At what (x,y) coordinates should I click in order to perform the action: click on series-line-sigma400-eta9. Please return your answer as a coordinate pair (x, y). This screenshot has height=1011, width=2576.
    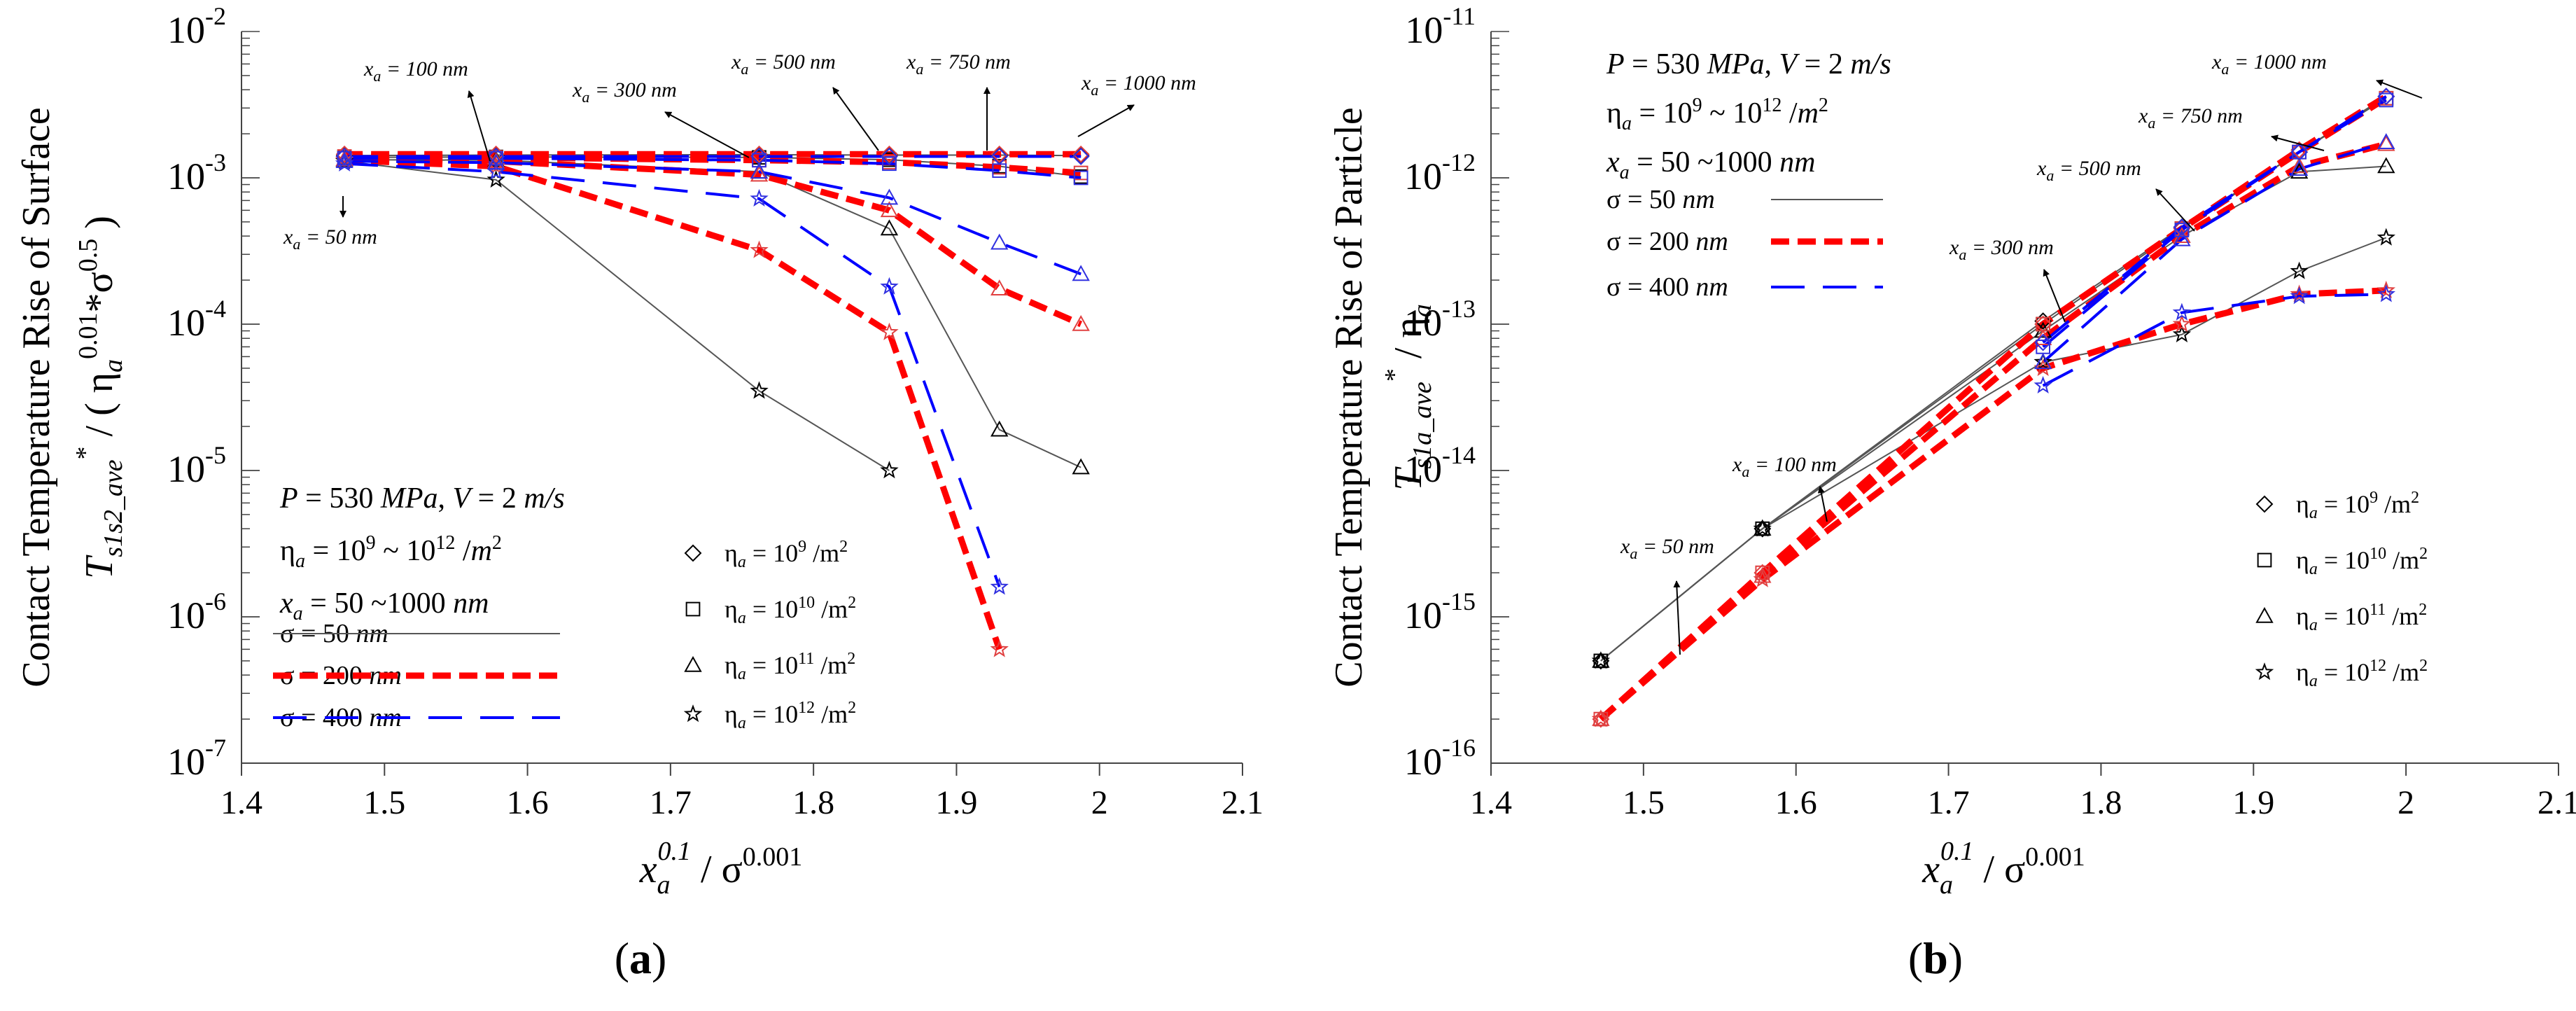
    Looking at the image, I should click on (2214, 219).